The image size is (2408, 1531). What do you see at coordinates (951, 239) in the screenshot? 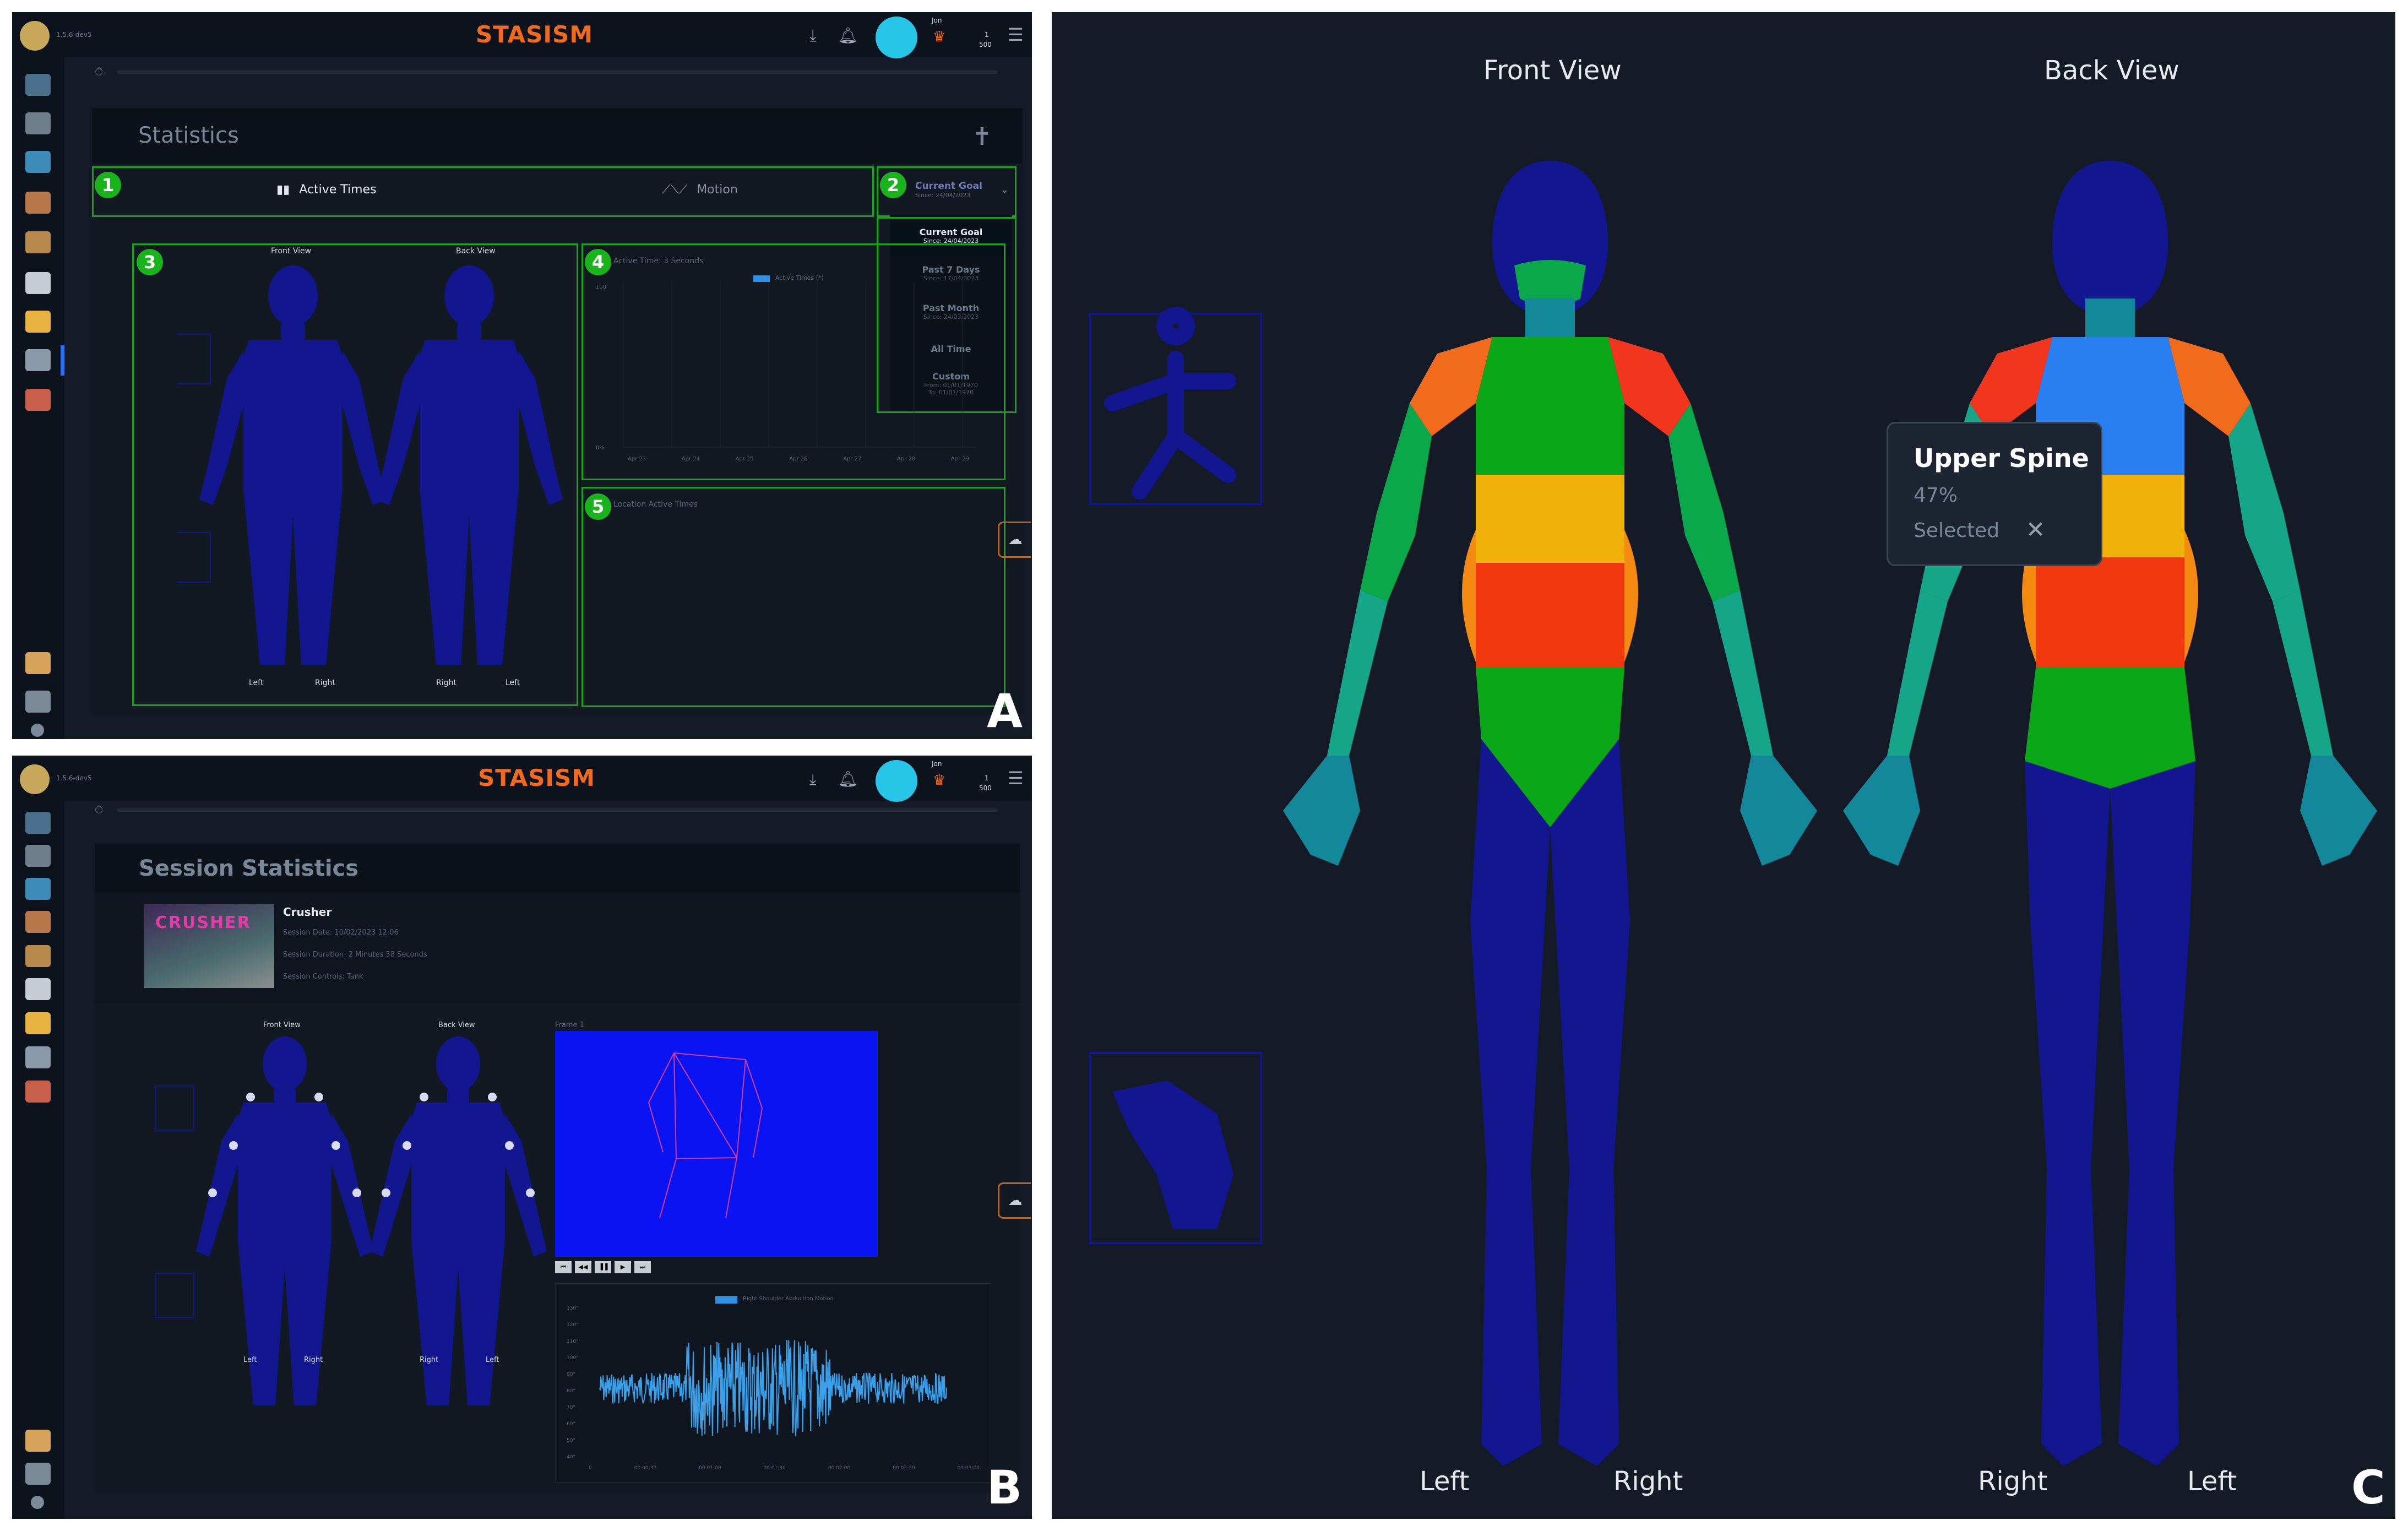
I see `dropdown-item-current-goal: Current Goal Since: 24/04/2023` at bounding box center [951, 239].